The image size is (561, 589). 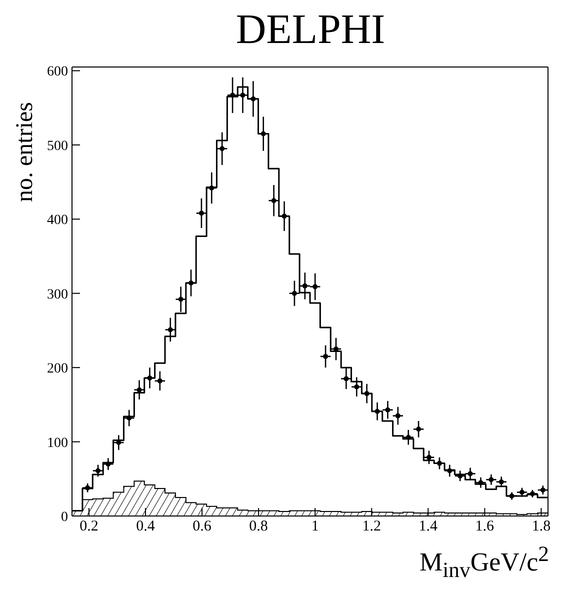 I want to click on x-tick-label: 0.2, so click(x=89, y=526).